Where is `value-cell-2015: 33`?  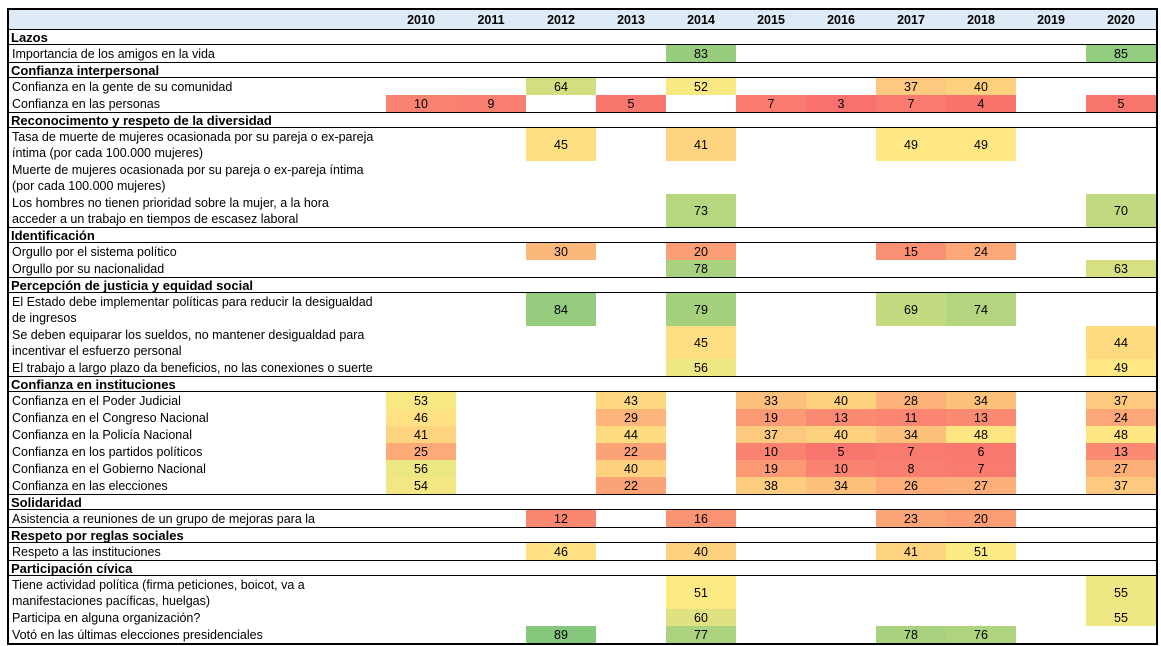
value-cell-2015: 33 is located at coordinates (771, 400).